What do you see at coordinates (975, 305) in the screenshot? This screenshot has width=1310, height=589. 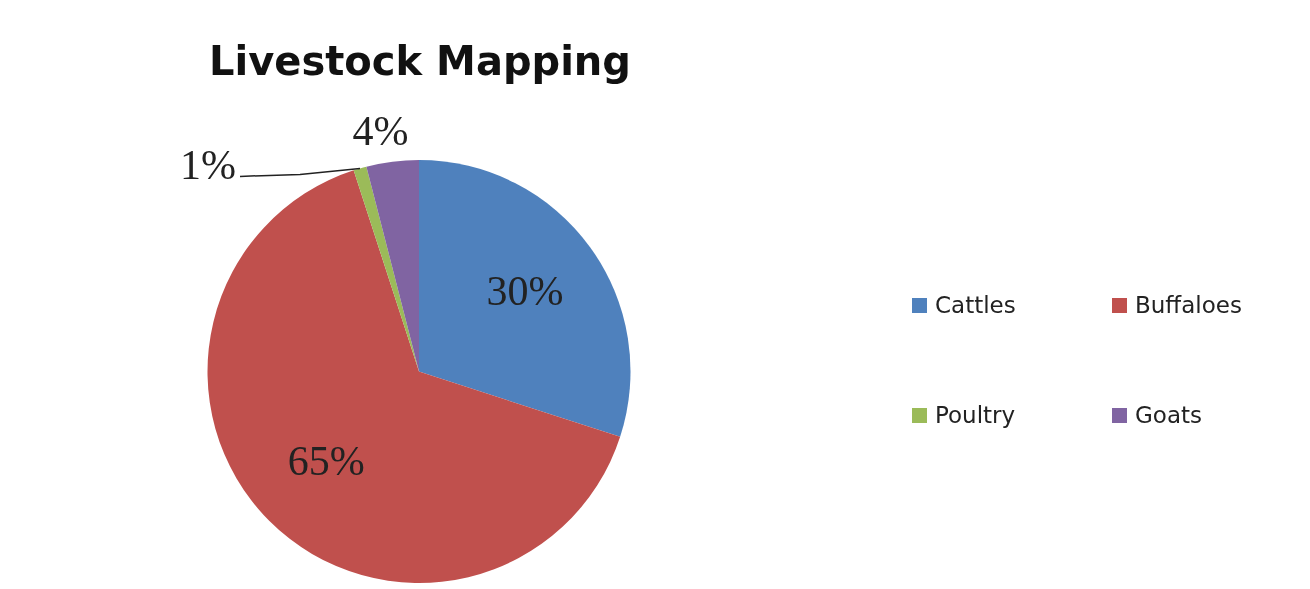 I see `legend-label: Cattles` at bounding box center [975, 305].